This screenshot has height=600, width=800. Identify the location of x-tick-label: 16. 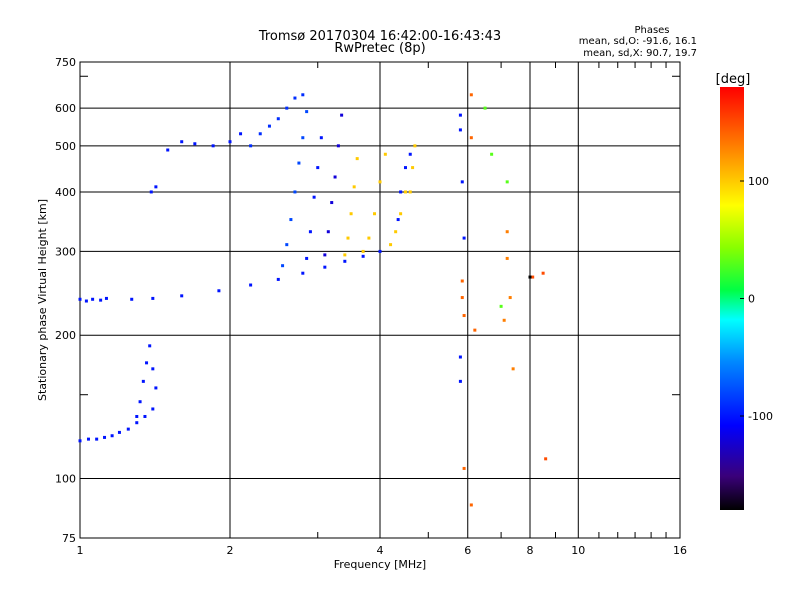
(680, 550).